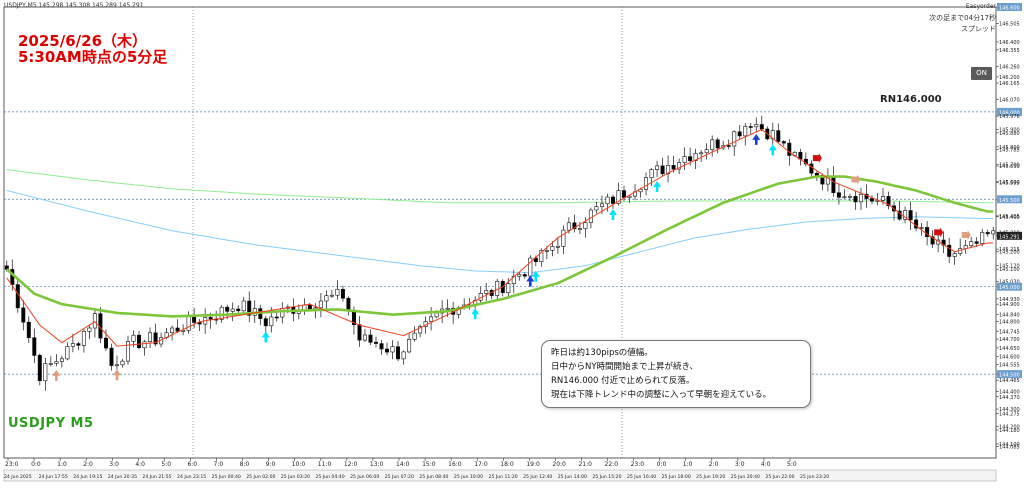 The width and height of the screenshot is (1024, 489). Describe the element at coordinates (602, 353) in the screenshot. I see `note-line: 昨日は約130pipsの値幅。` at that location.